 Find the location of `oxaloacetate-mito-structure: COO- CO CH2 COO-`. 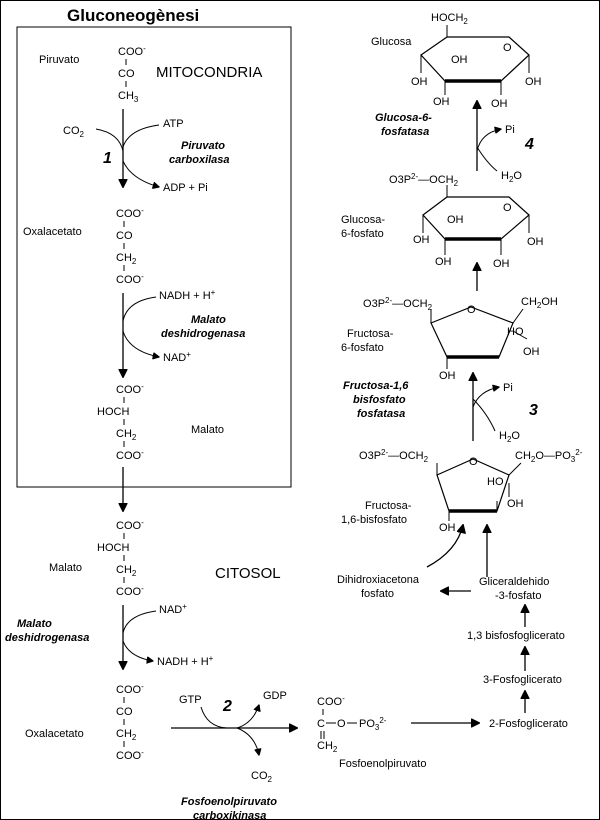

oxaloacetate-mito-structure: COO- CO CH2 COO- is located at coordinates (130, 246).